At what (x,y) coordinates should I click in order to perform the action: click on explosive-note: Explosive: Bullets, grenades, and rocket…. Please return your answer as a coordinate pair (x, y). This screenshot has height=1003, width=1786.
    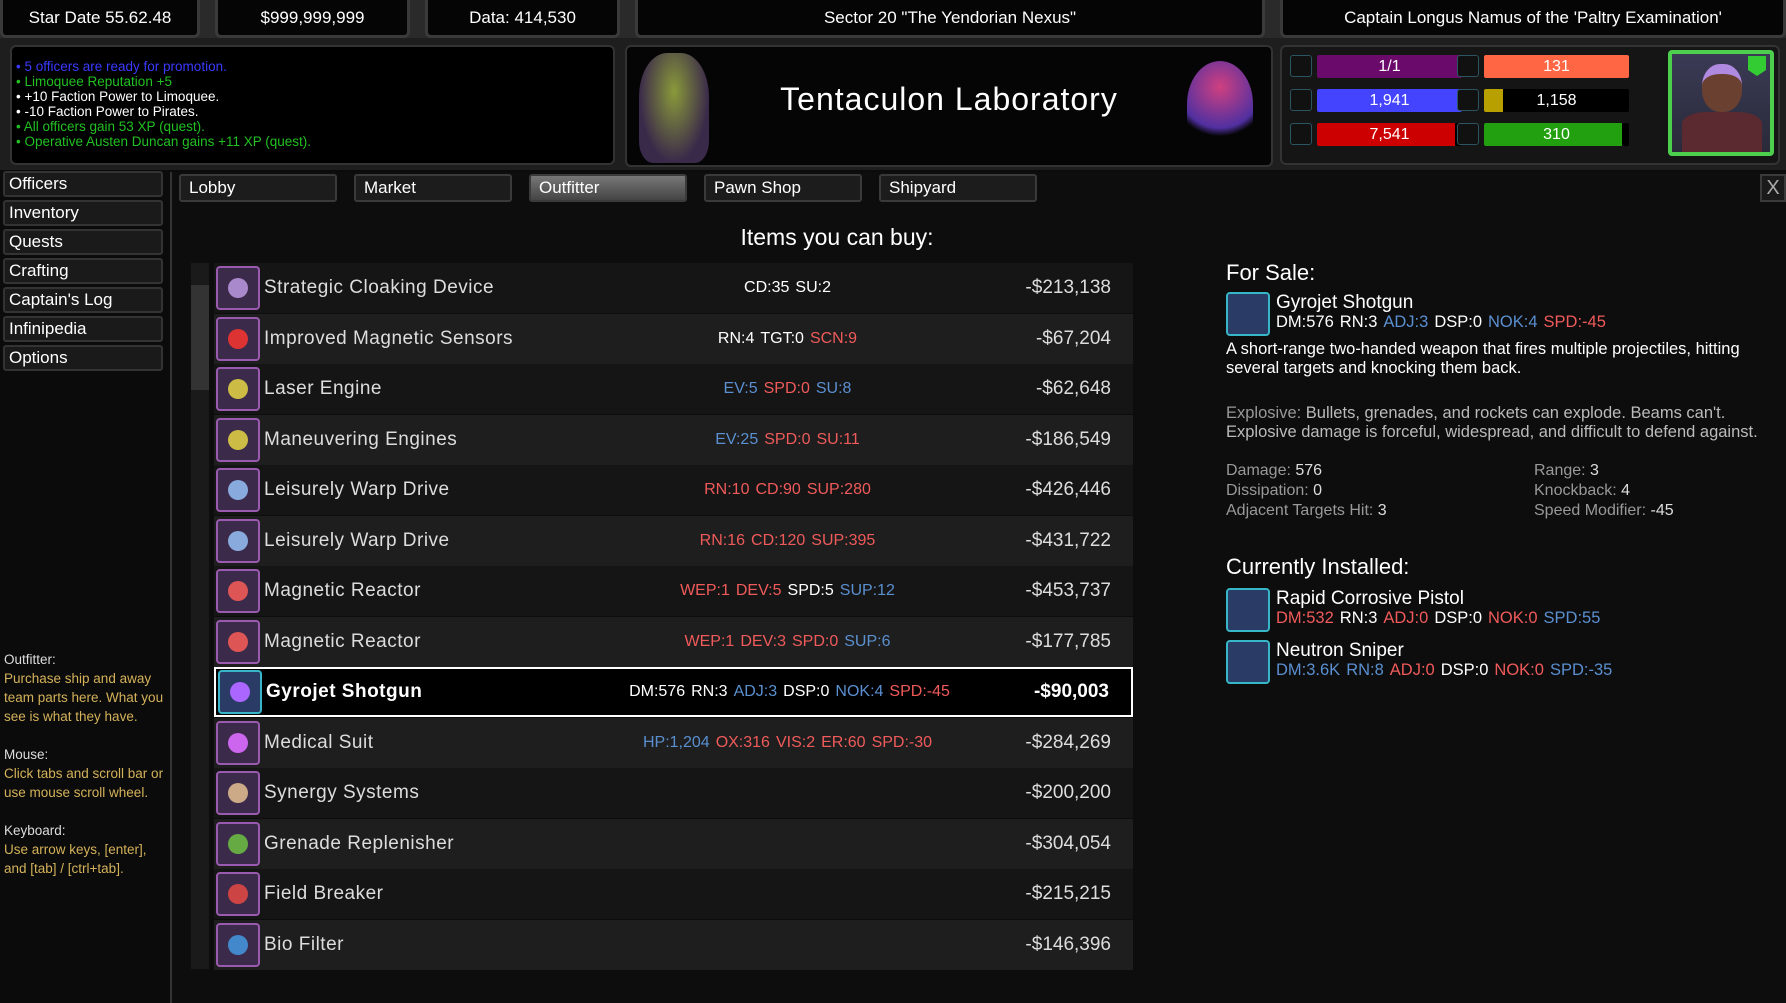
    Looking at the image, I should click on (1498, 423).